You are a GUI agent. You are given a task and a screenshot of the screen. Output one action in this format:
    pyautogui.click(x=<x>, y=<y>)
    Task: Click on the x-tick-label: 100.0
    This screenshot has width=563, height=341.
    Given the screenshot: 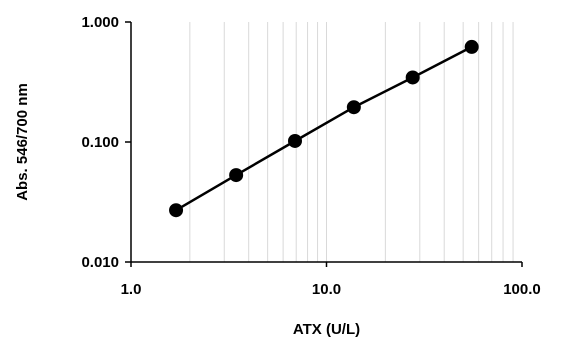 What is the action you would take?
    pyautogui.click(x=522, y=289)
    